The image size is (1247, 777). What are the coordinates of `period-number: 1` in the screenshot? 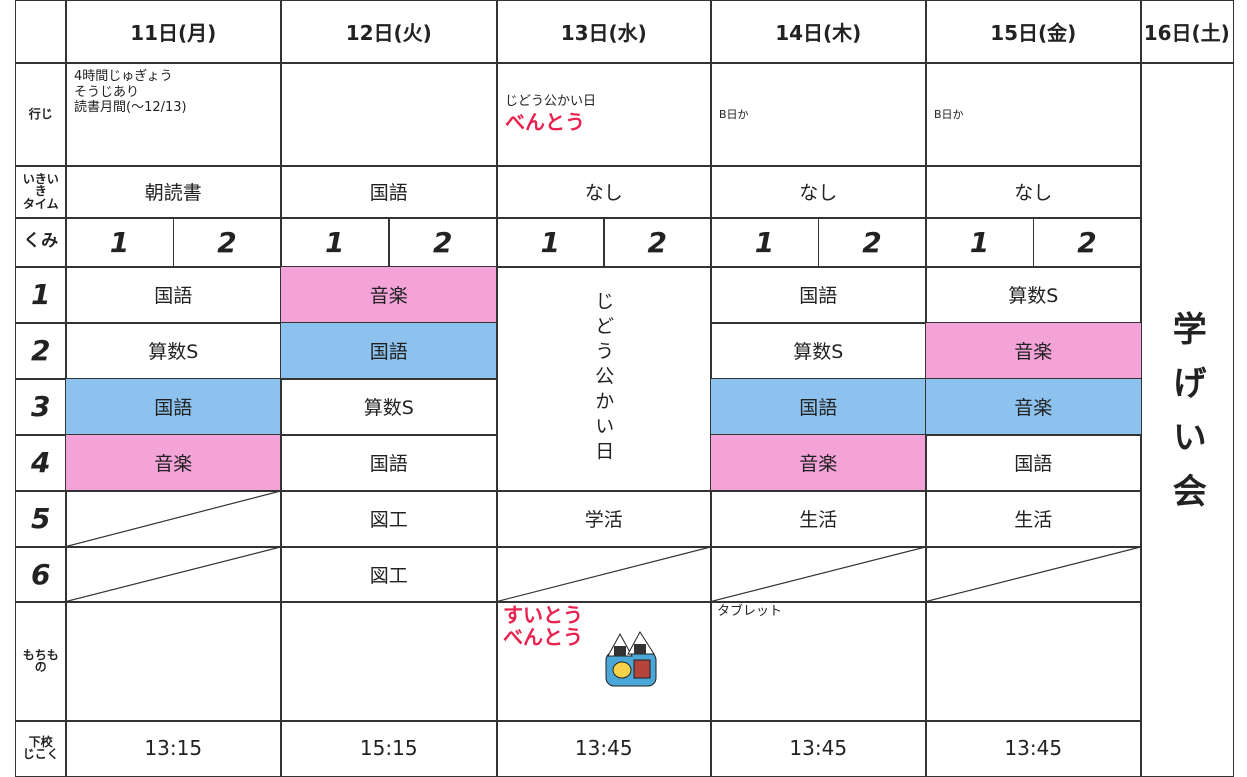 It's located at (41, 295).